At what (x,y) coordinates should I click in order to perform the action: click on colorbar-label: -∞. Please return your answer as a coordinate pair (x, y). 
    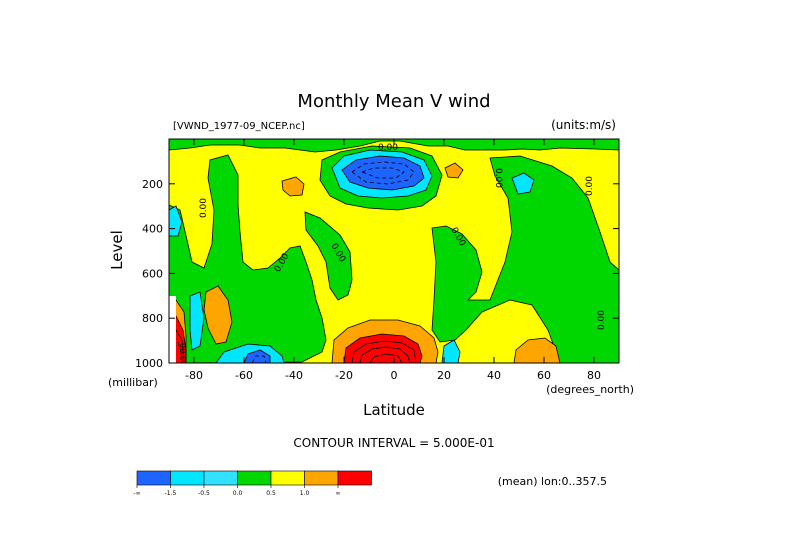
    Looking at the image, I should click on (136, 493).